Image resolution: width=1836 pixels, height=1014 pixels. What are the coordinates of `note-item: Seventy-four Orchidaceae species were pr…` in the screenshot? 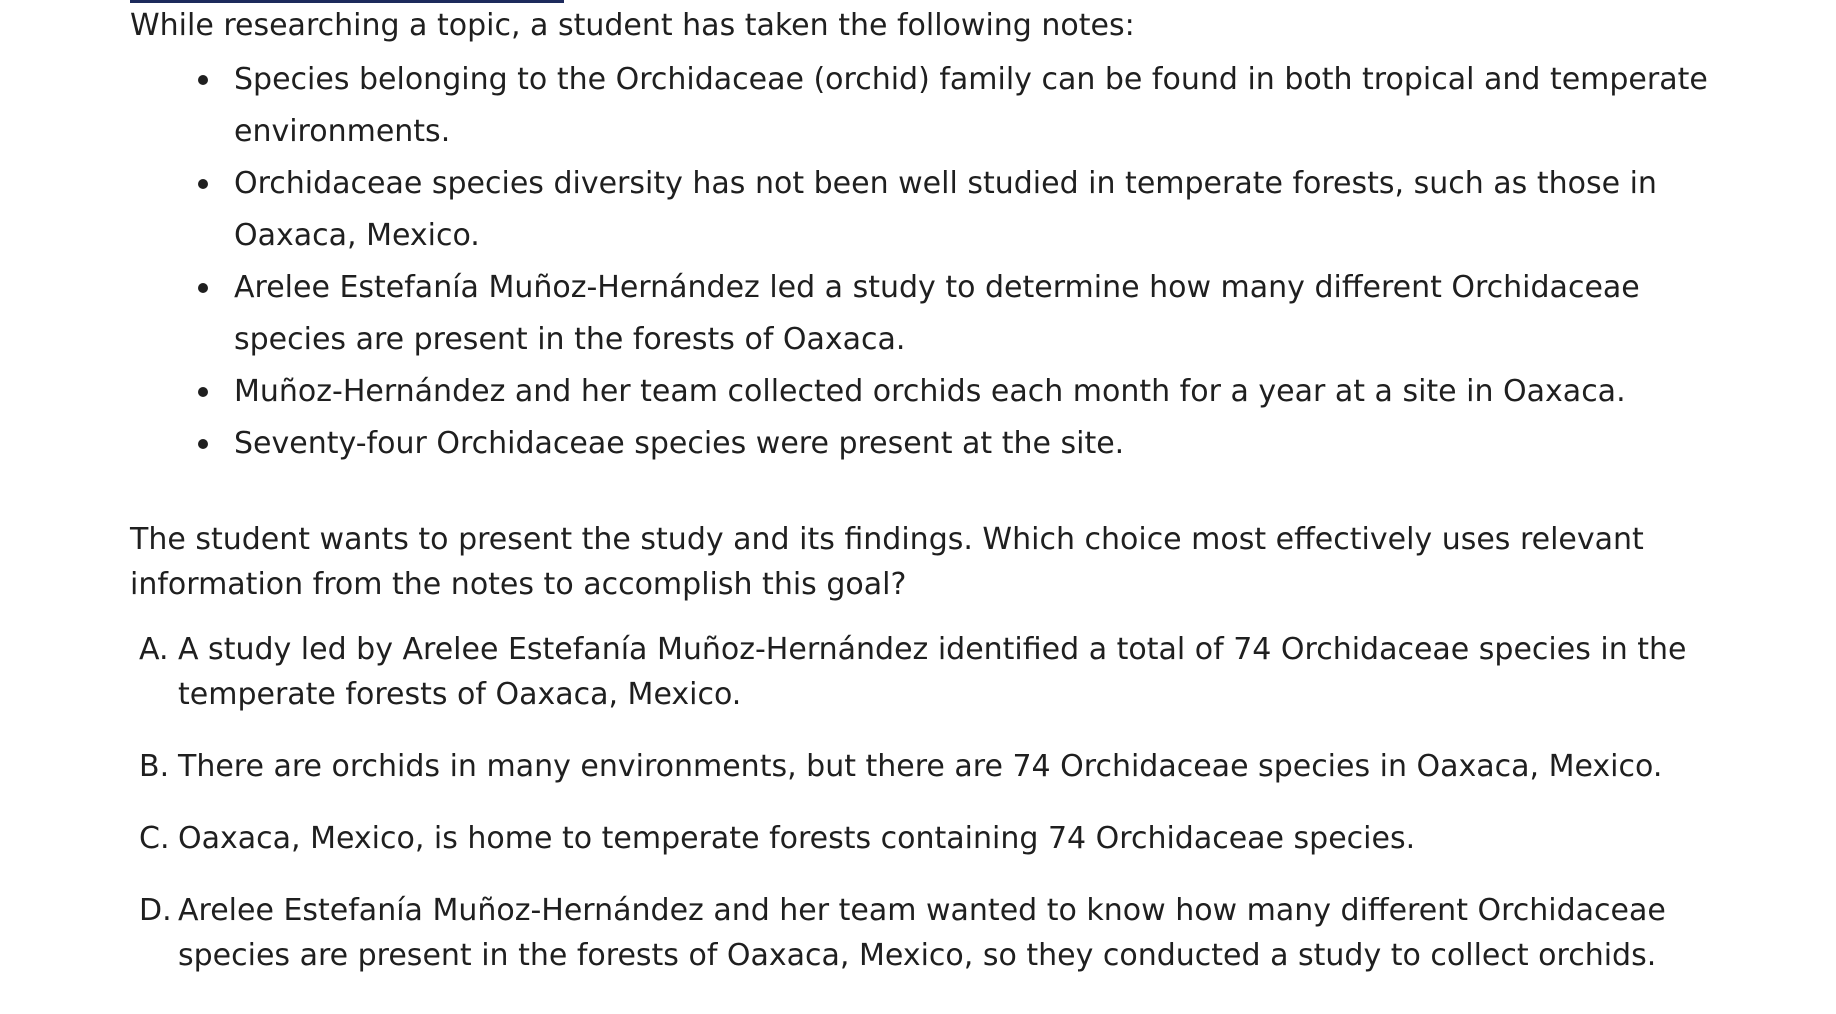 It's located at (930, 444).